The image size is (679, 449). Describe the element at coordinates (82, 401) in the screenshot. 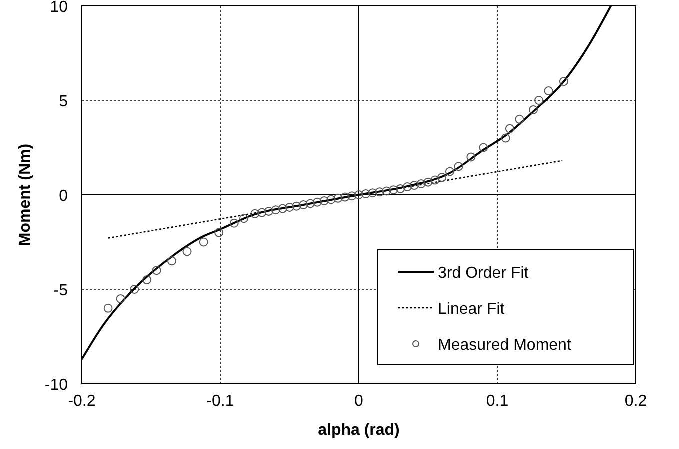

I see `x-tick-label: -0.2` at that location.